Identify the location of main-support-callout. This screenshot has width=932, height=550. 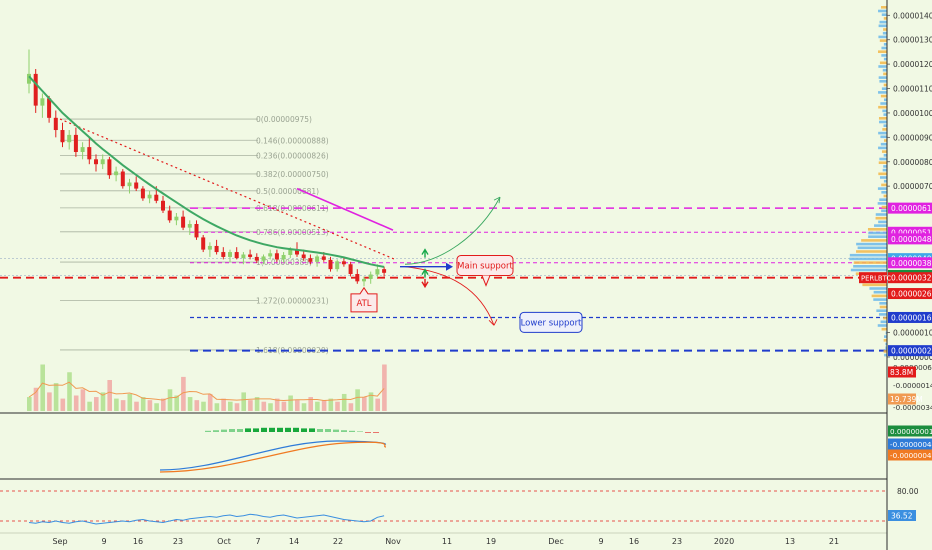
(485, 265).